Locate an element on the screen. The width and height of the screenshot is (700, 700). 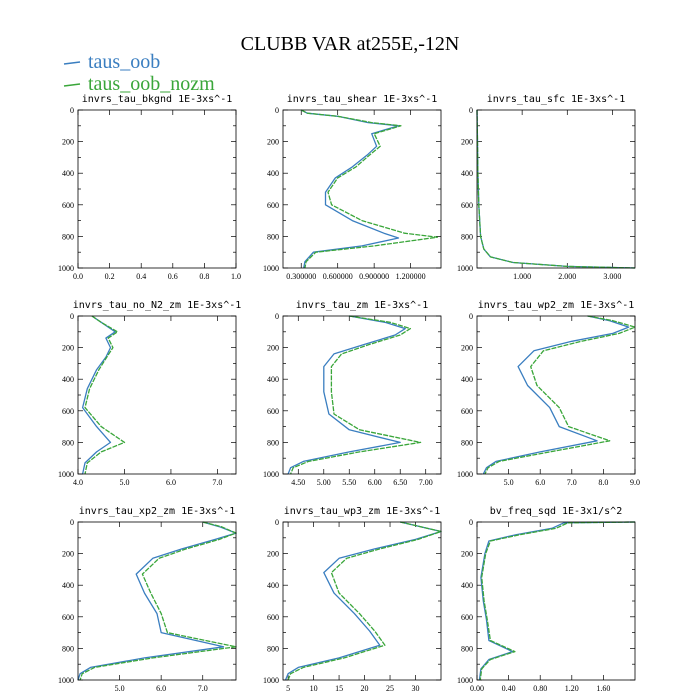
x-tick-label: 0.80 is located at coordinates (540, 688).